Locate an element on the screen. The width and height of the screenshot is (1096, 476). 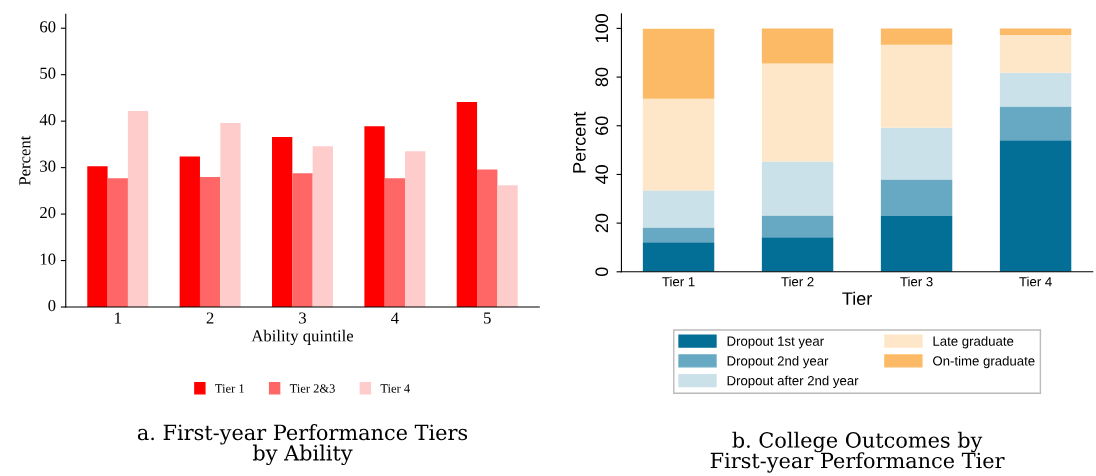
x-tick-label: 4 is located at coordinates (395, 318).